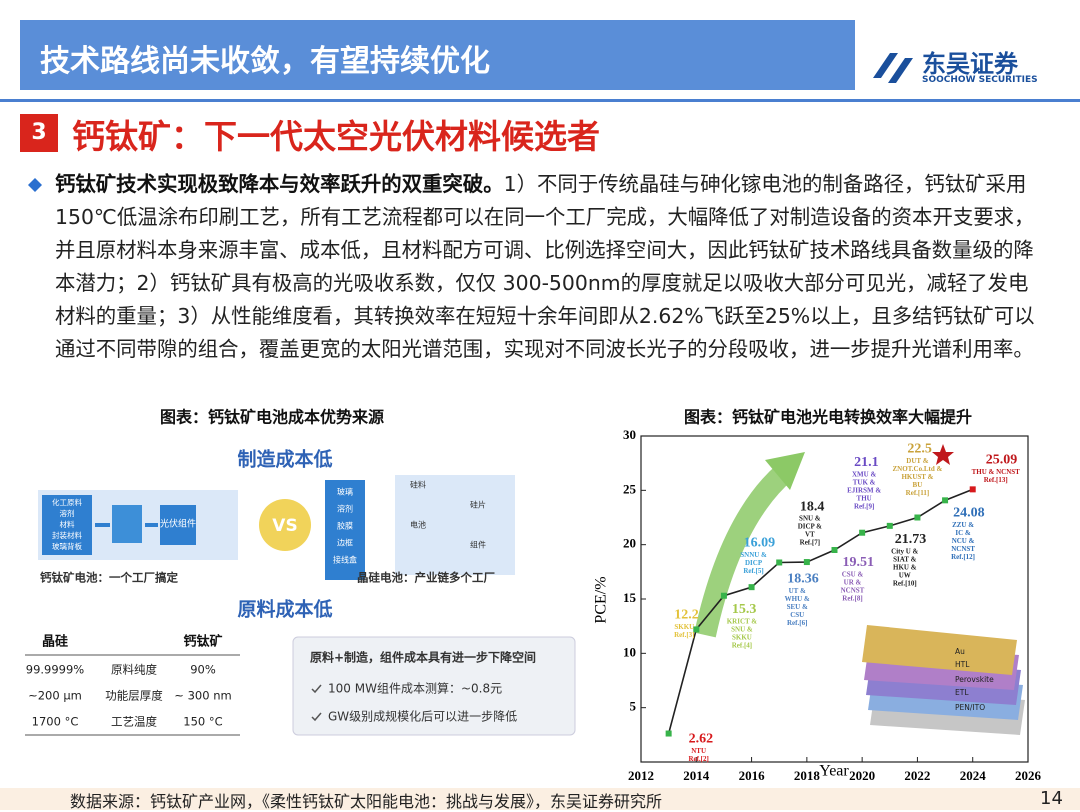 The height and width of the screenshot is (812, 1080). I want to click on table-cell: ~ 300 nm, so click(202, 696).